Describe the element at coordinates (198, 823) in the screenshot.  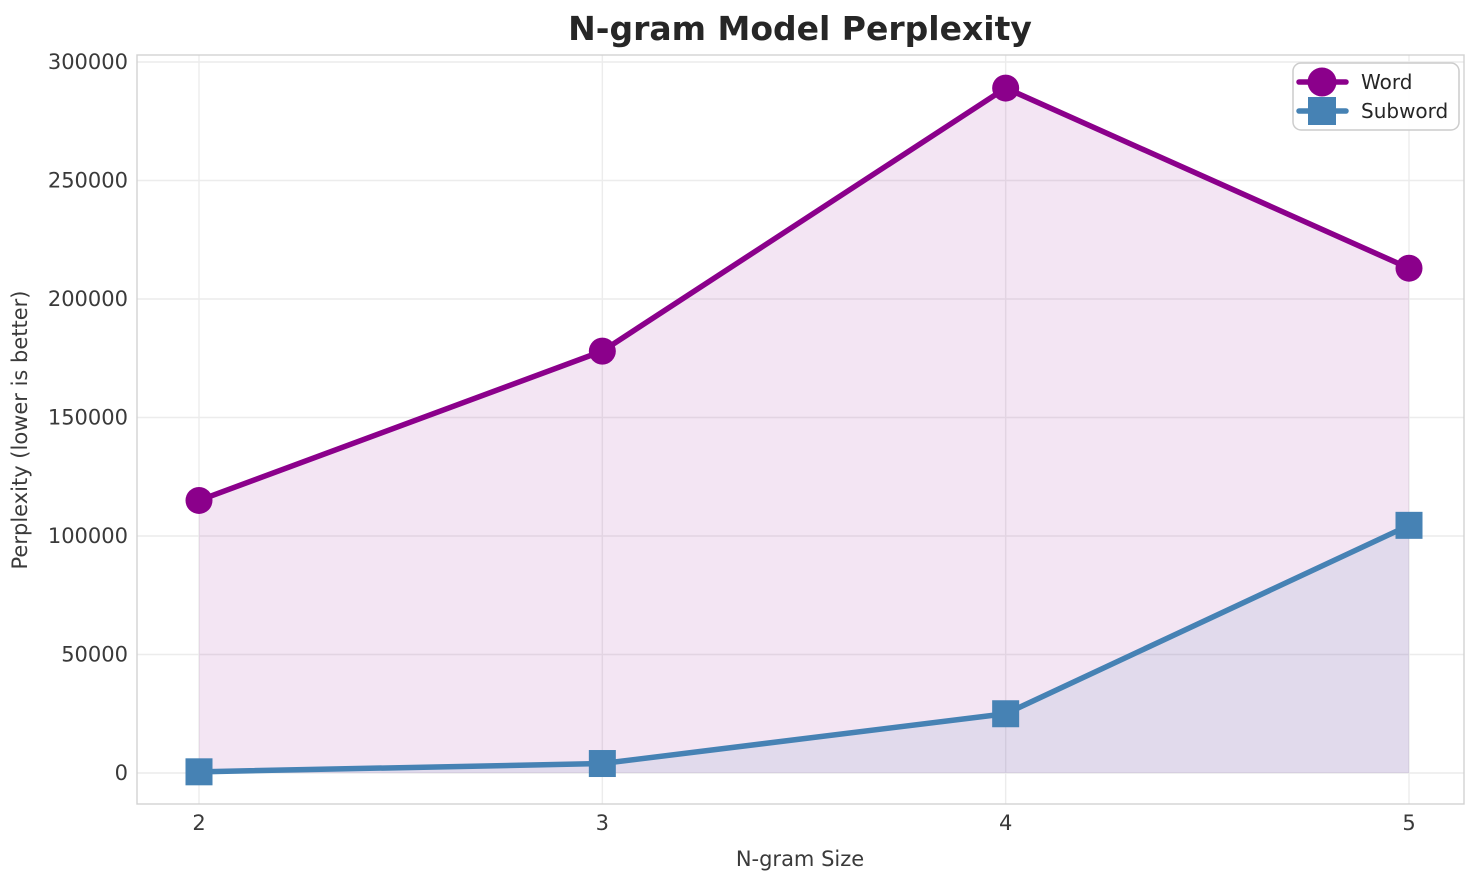
I see `x-tick-label: 2` at that location.